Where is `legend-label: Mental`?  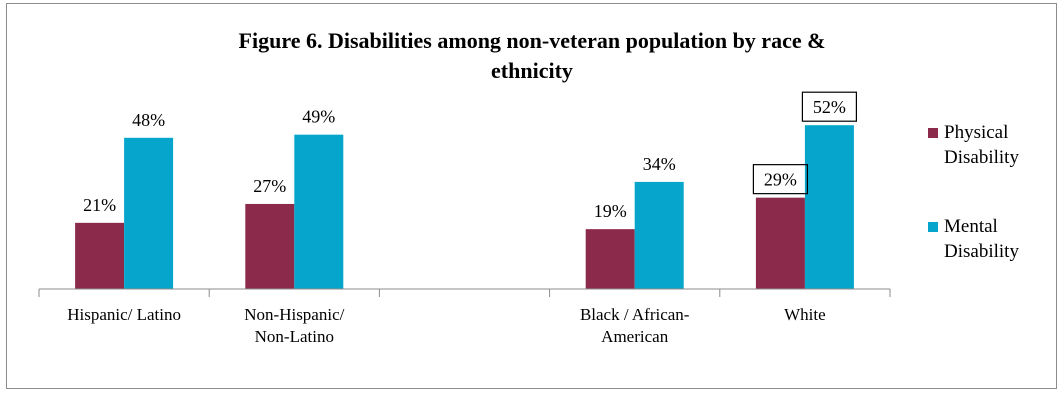 legend-label: Mental is located at coordinates (971, 226).